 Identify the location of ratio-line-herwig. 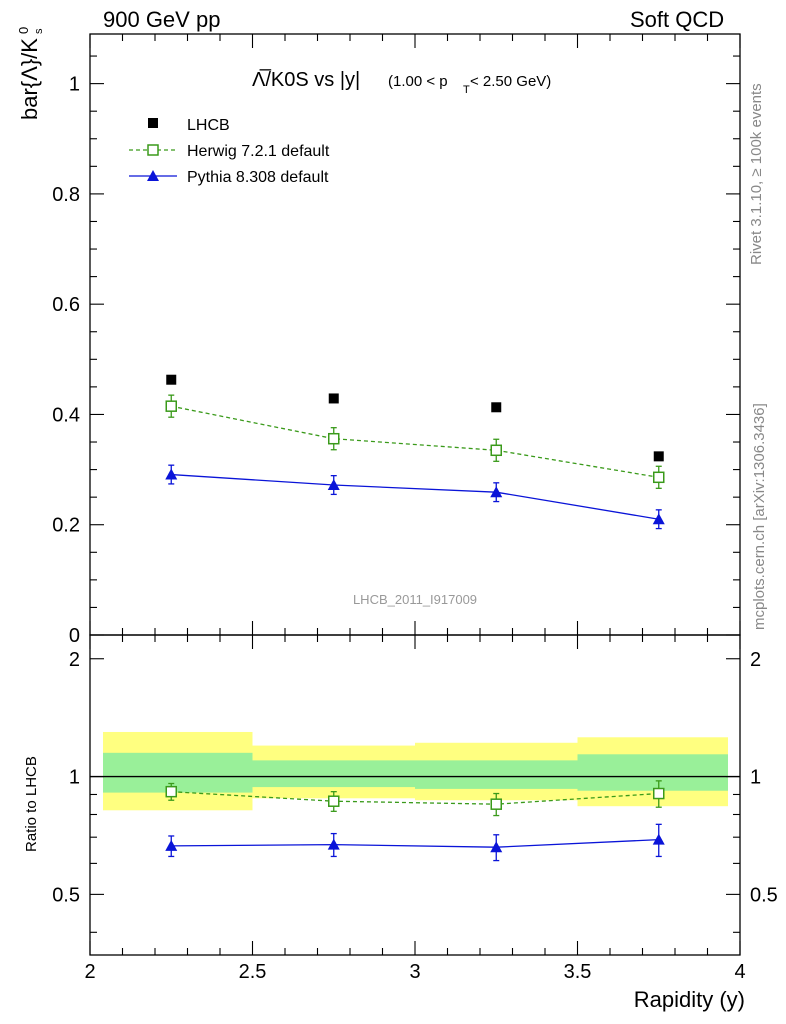
(415, 798).